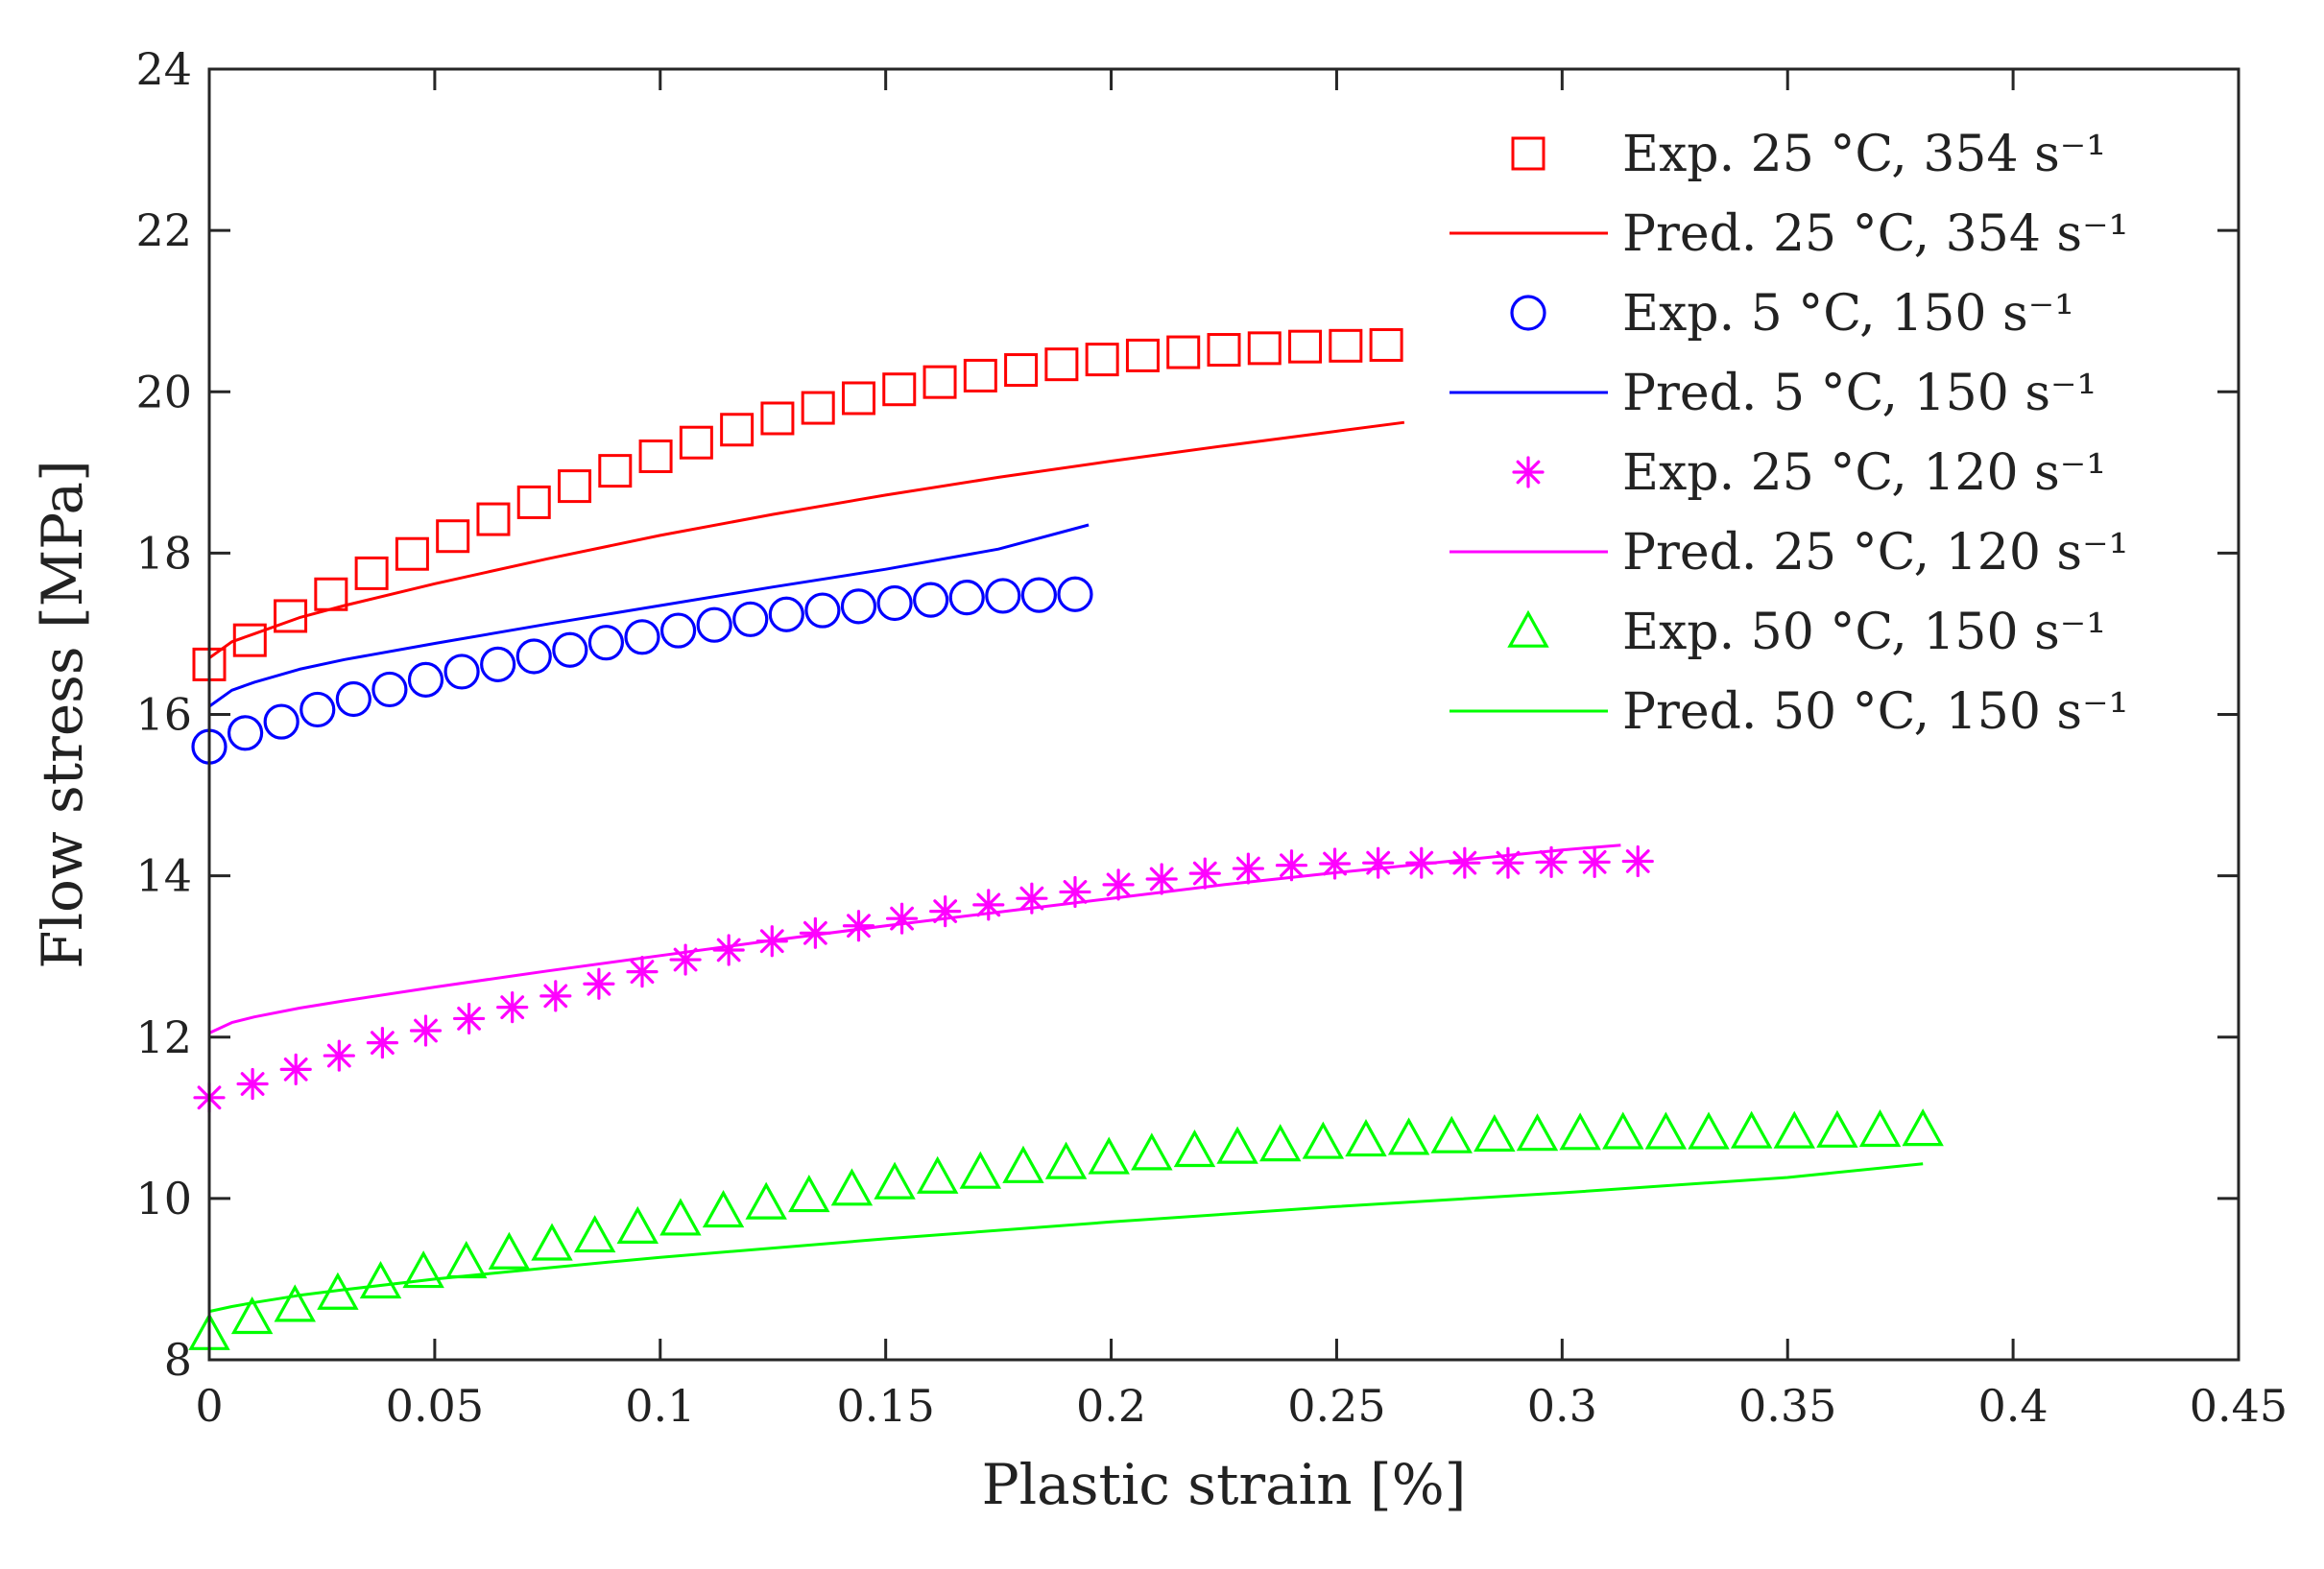  I want to click on legend-item: Pred. 5 °C, 150 s⁻¹, so click(1773, 393).